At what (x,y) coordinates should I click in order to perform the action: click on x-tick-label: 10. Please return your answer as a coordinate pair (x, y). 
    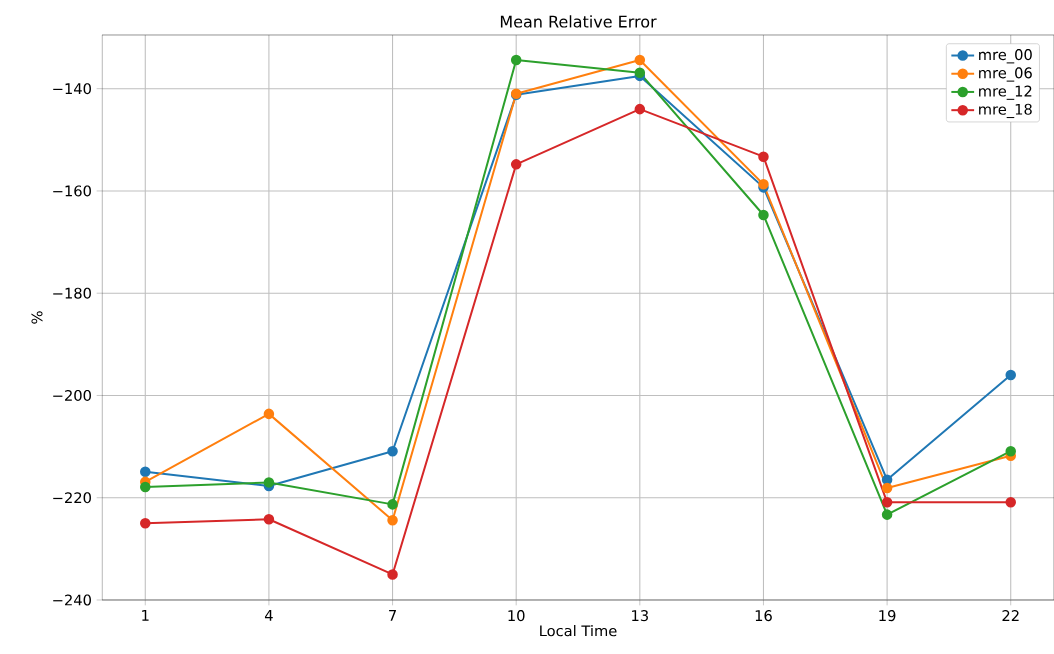
    Looking at the image, I should click on (516, 616).